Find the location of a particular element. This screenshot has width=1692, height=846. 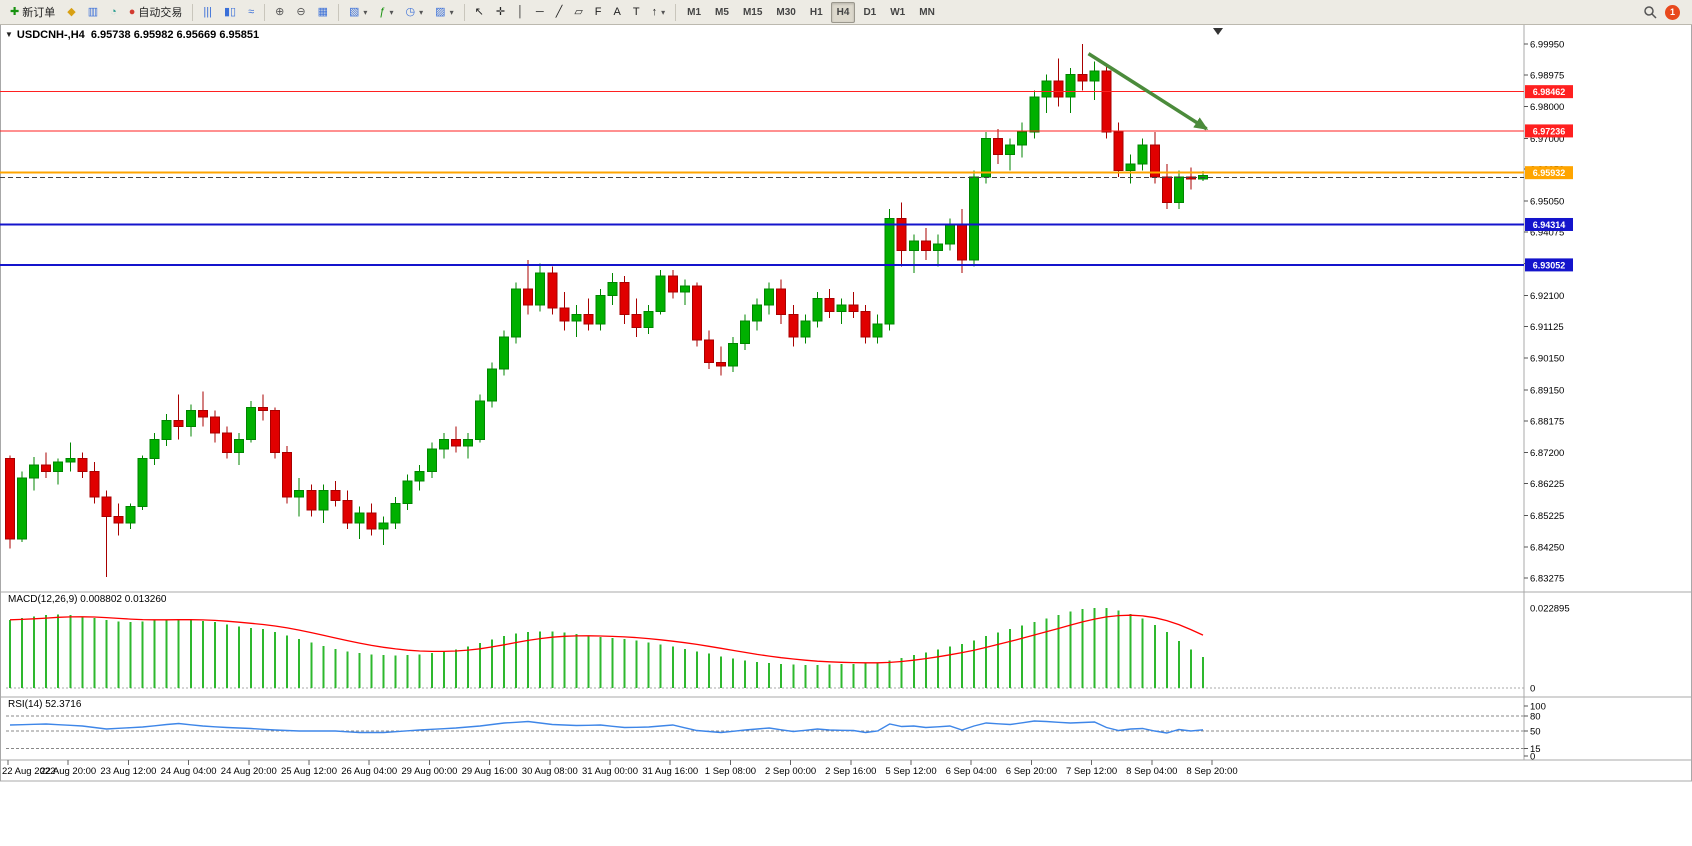

terminal-button: ▥ is located at coordinates (93, 12).